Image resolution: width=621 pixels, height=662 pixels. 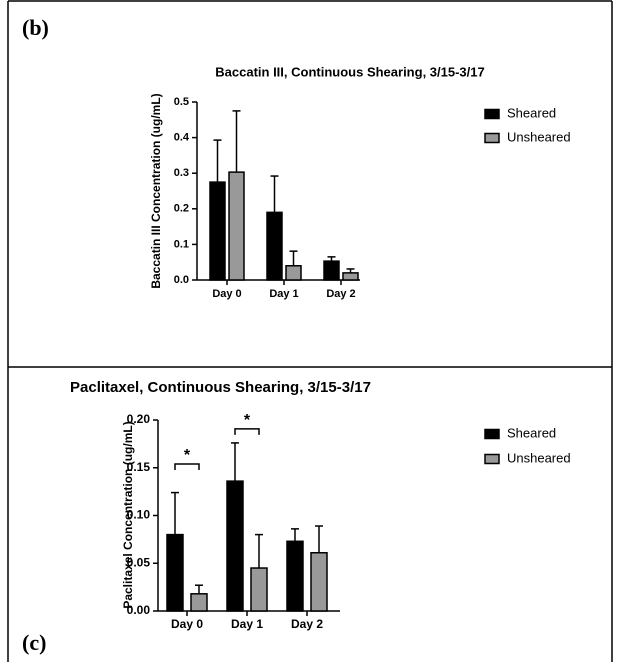 I want to click on y-tick-label: 0.0, so click(x=181, y=280).